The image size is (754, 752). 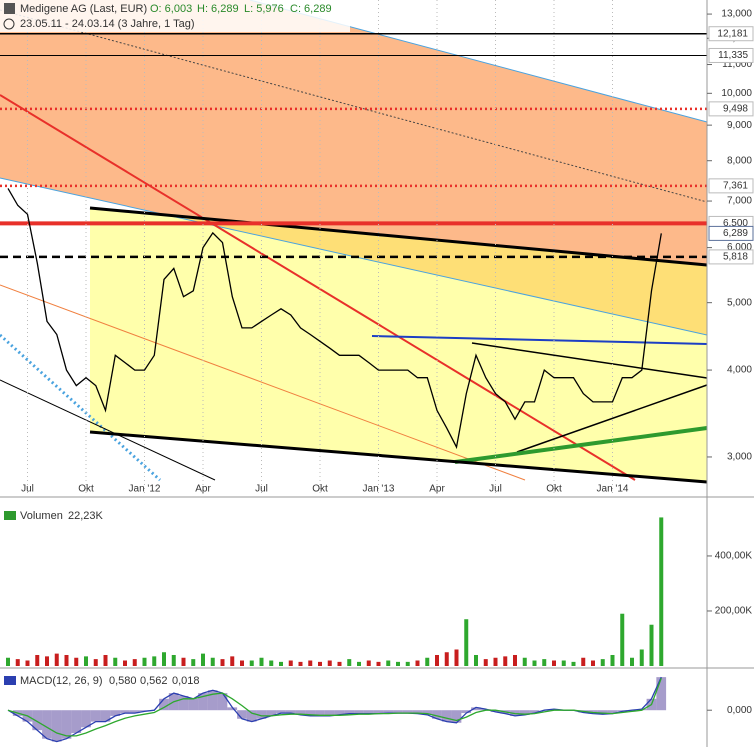 What do you see at coordinates (581, 445) in the screenshot?
I see `green-support` at bounding box center [581, 445].